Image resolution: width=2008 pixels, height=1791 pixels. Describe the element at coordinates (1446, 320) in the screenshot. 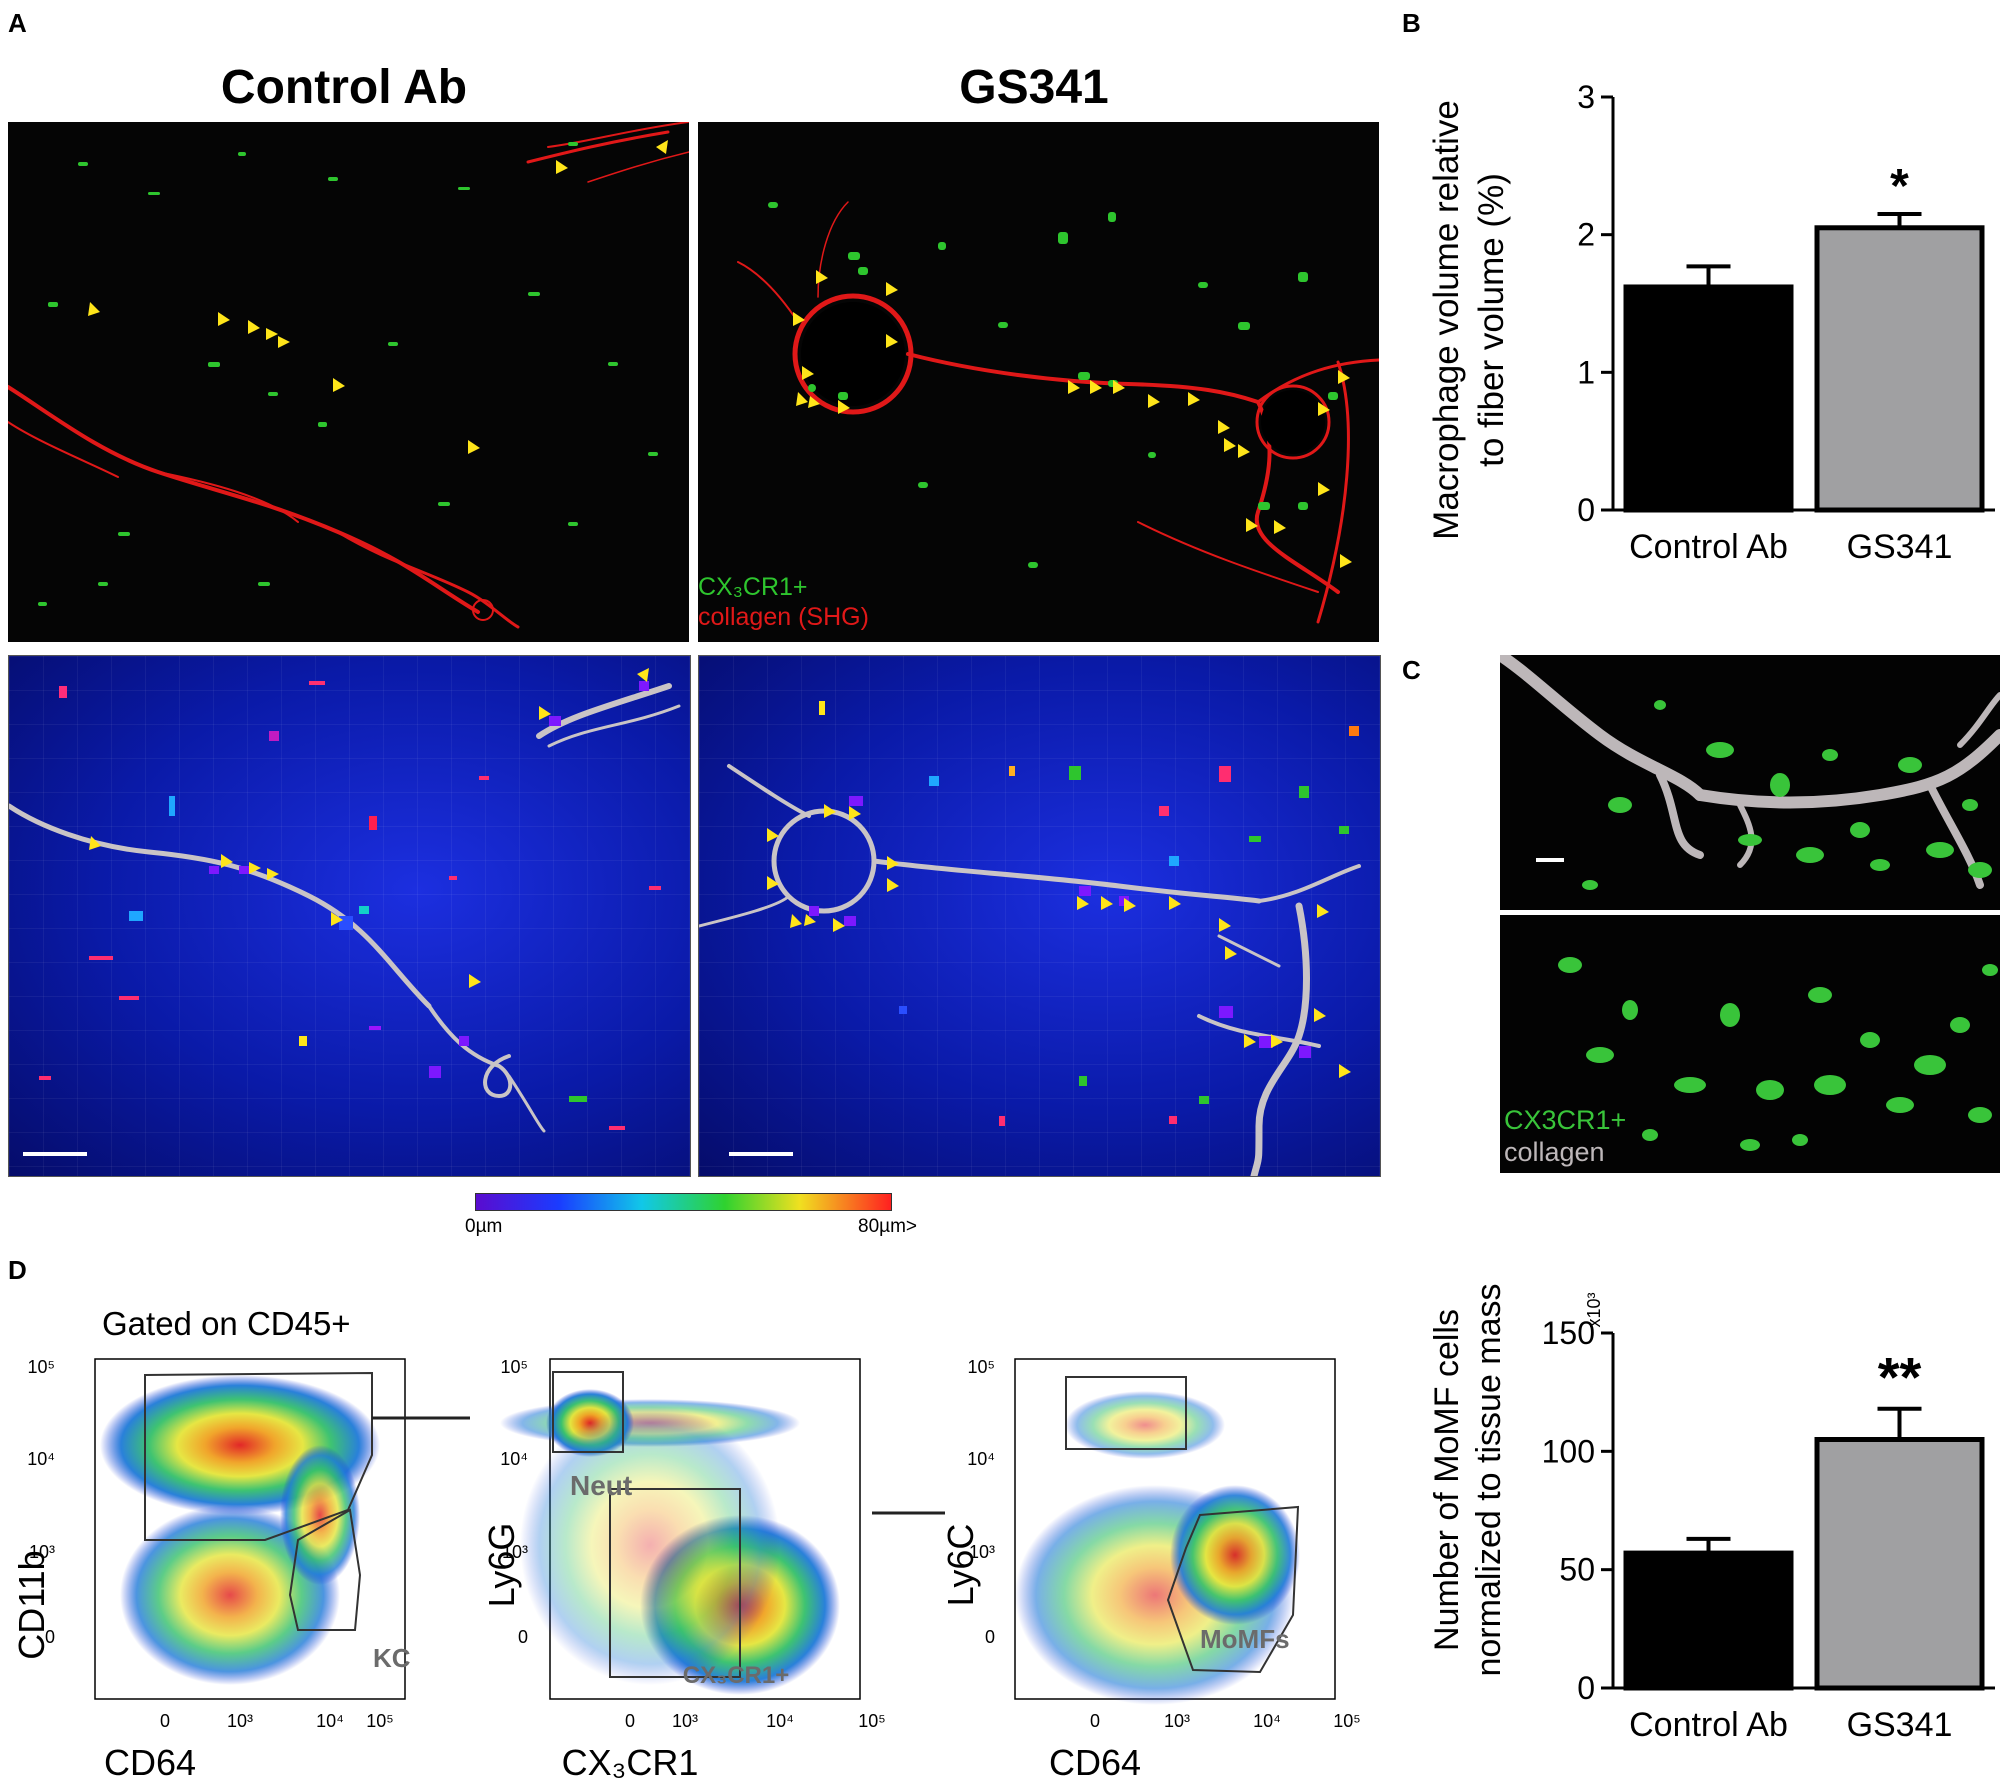

I see `panel-b-ylabel-line1: Macrophage volume relative` at that location.